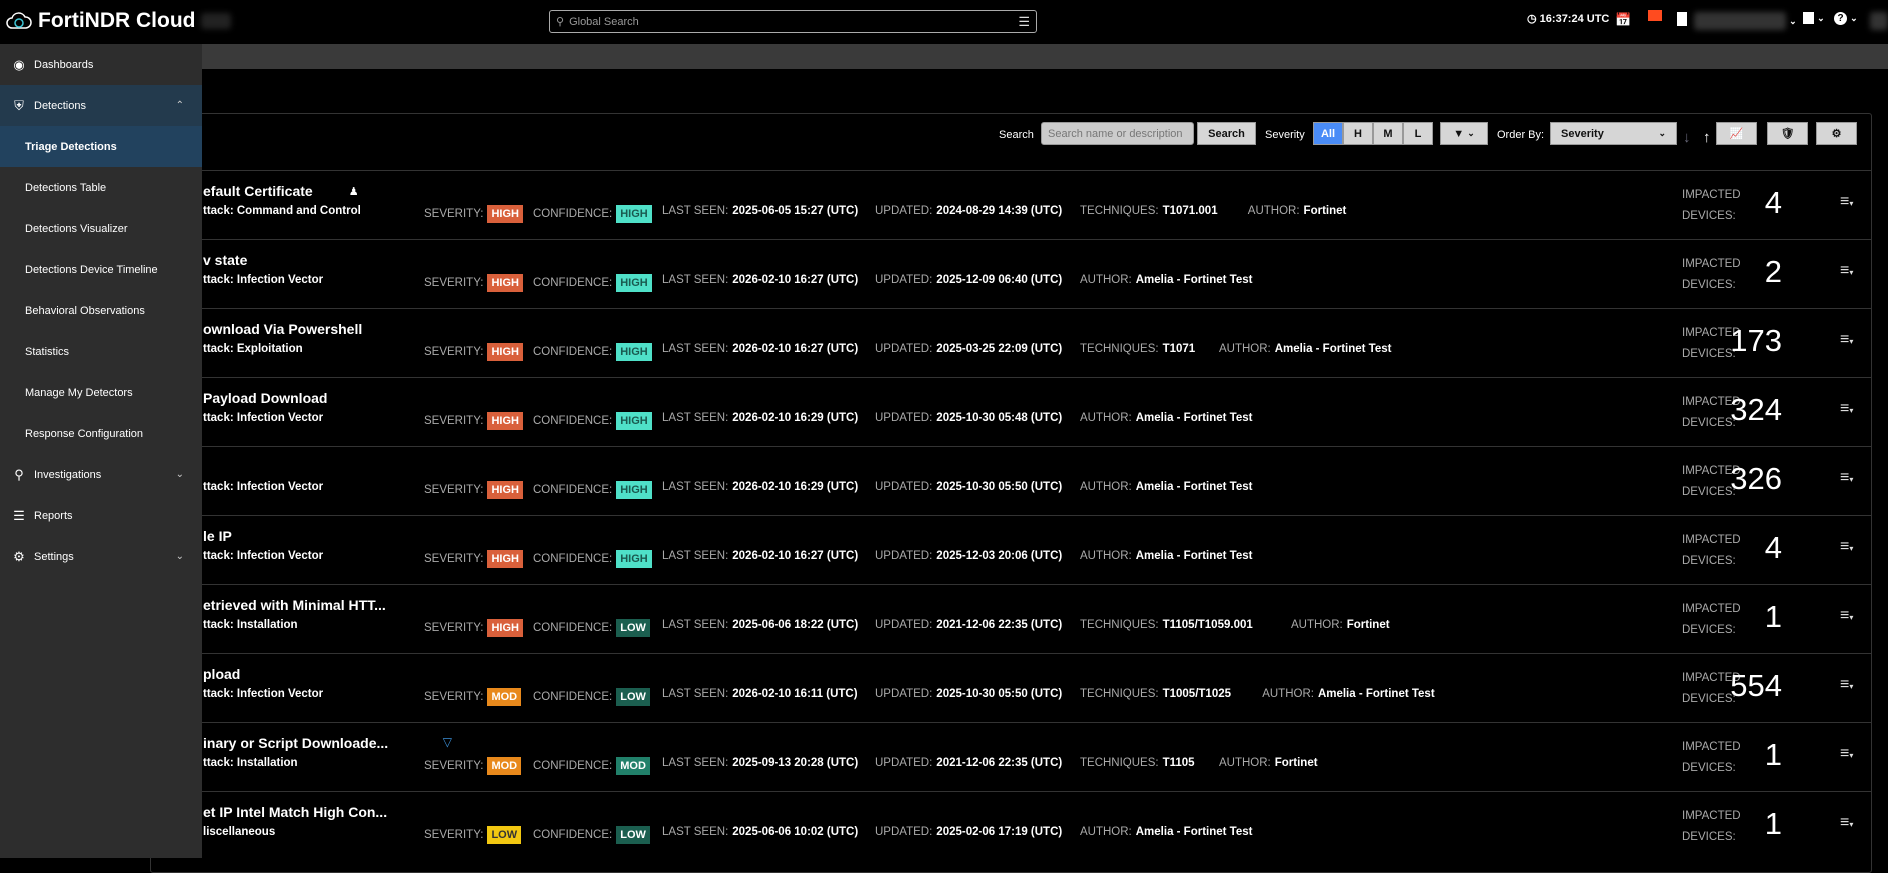 This screenshot has width=1888, height=873. I want to click on order-by-select: Severity ⌄, so click(1613, 133).